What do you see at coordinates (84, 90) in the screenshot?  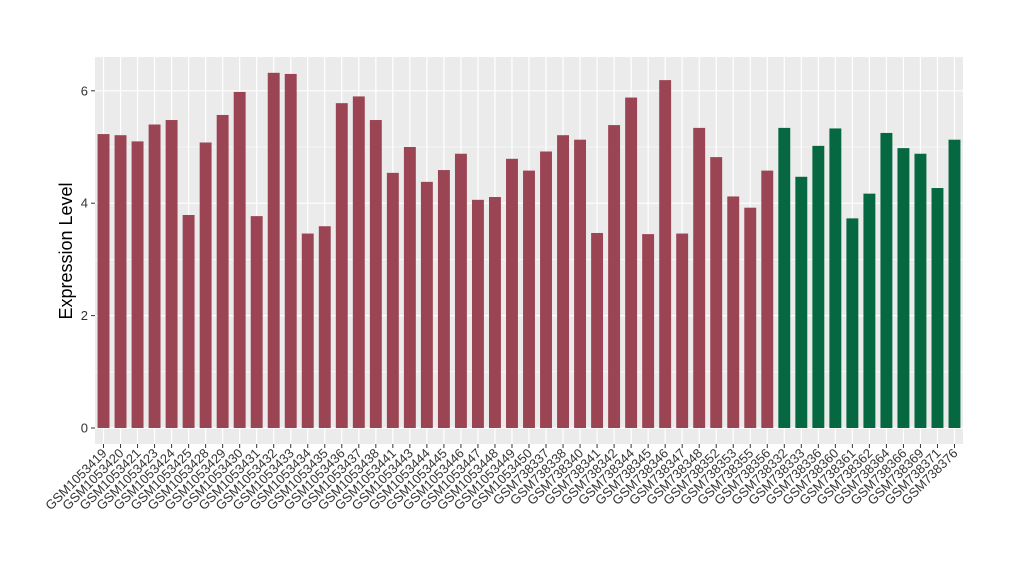 I see `y-tick-label: 6` at bounding box center [84, 90].